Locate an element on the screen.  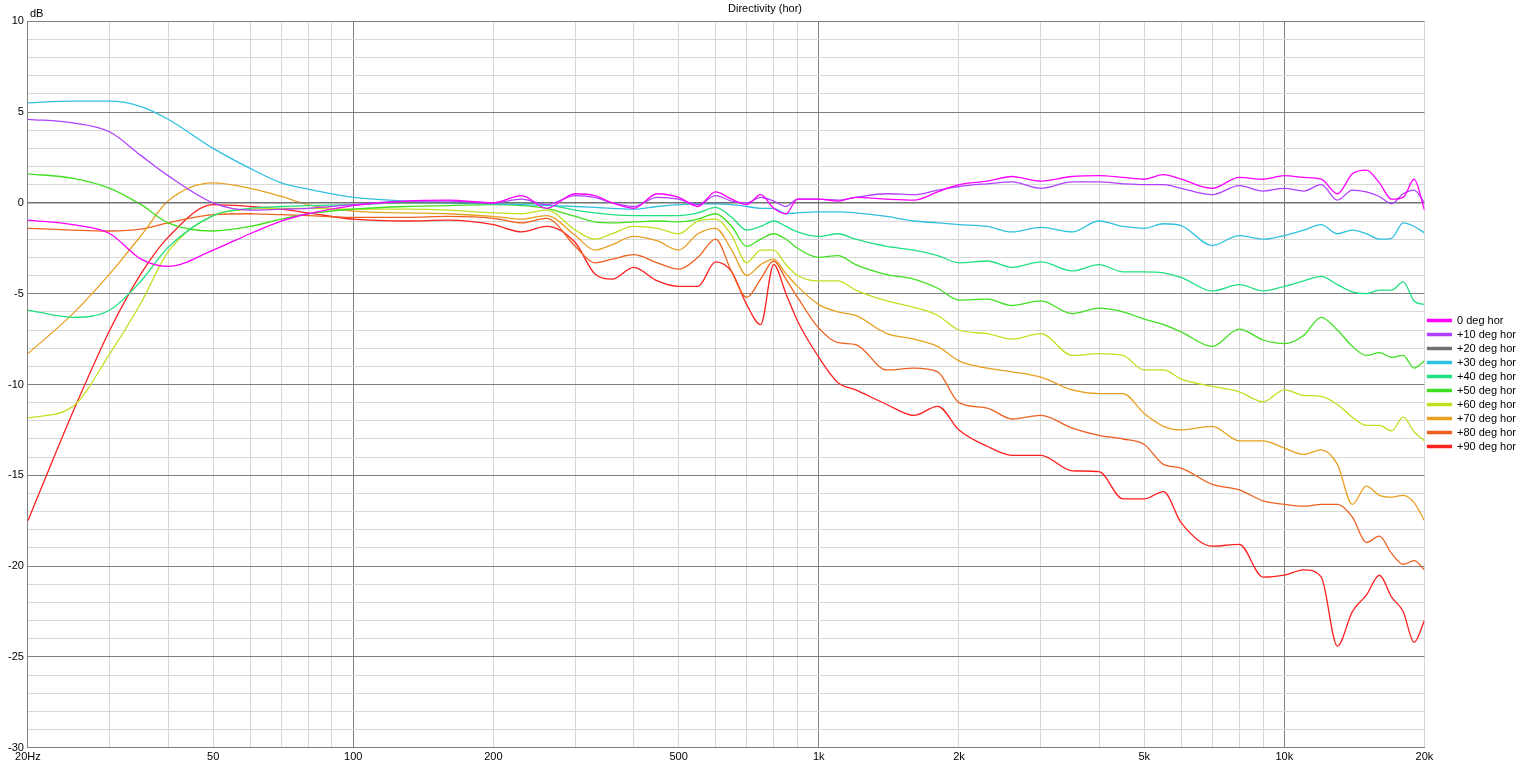
legend-label: +30 deg hor is located at coordinates (1486, 361).